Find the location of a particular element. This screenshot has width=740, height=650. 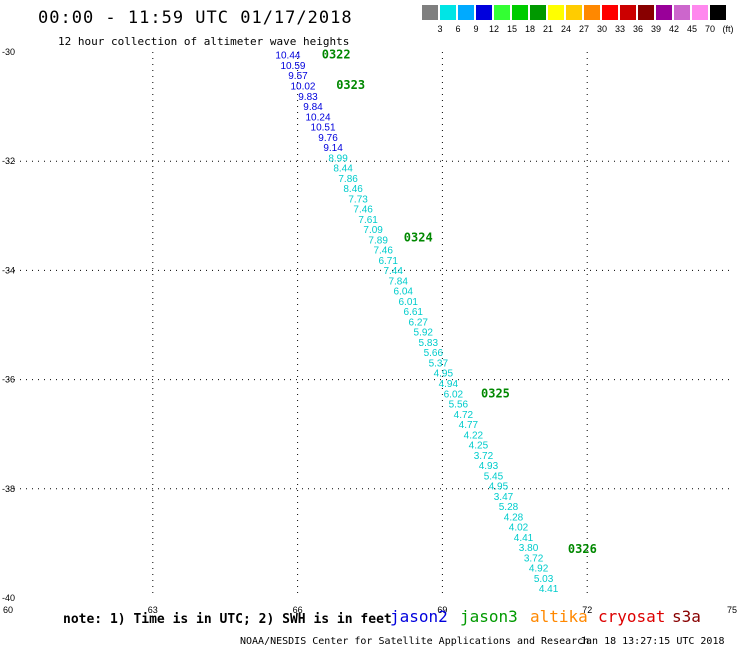

wave-height-label: 6.27 is located at coordinates (419, 322).